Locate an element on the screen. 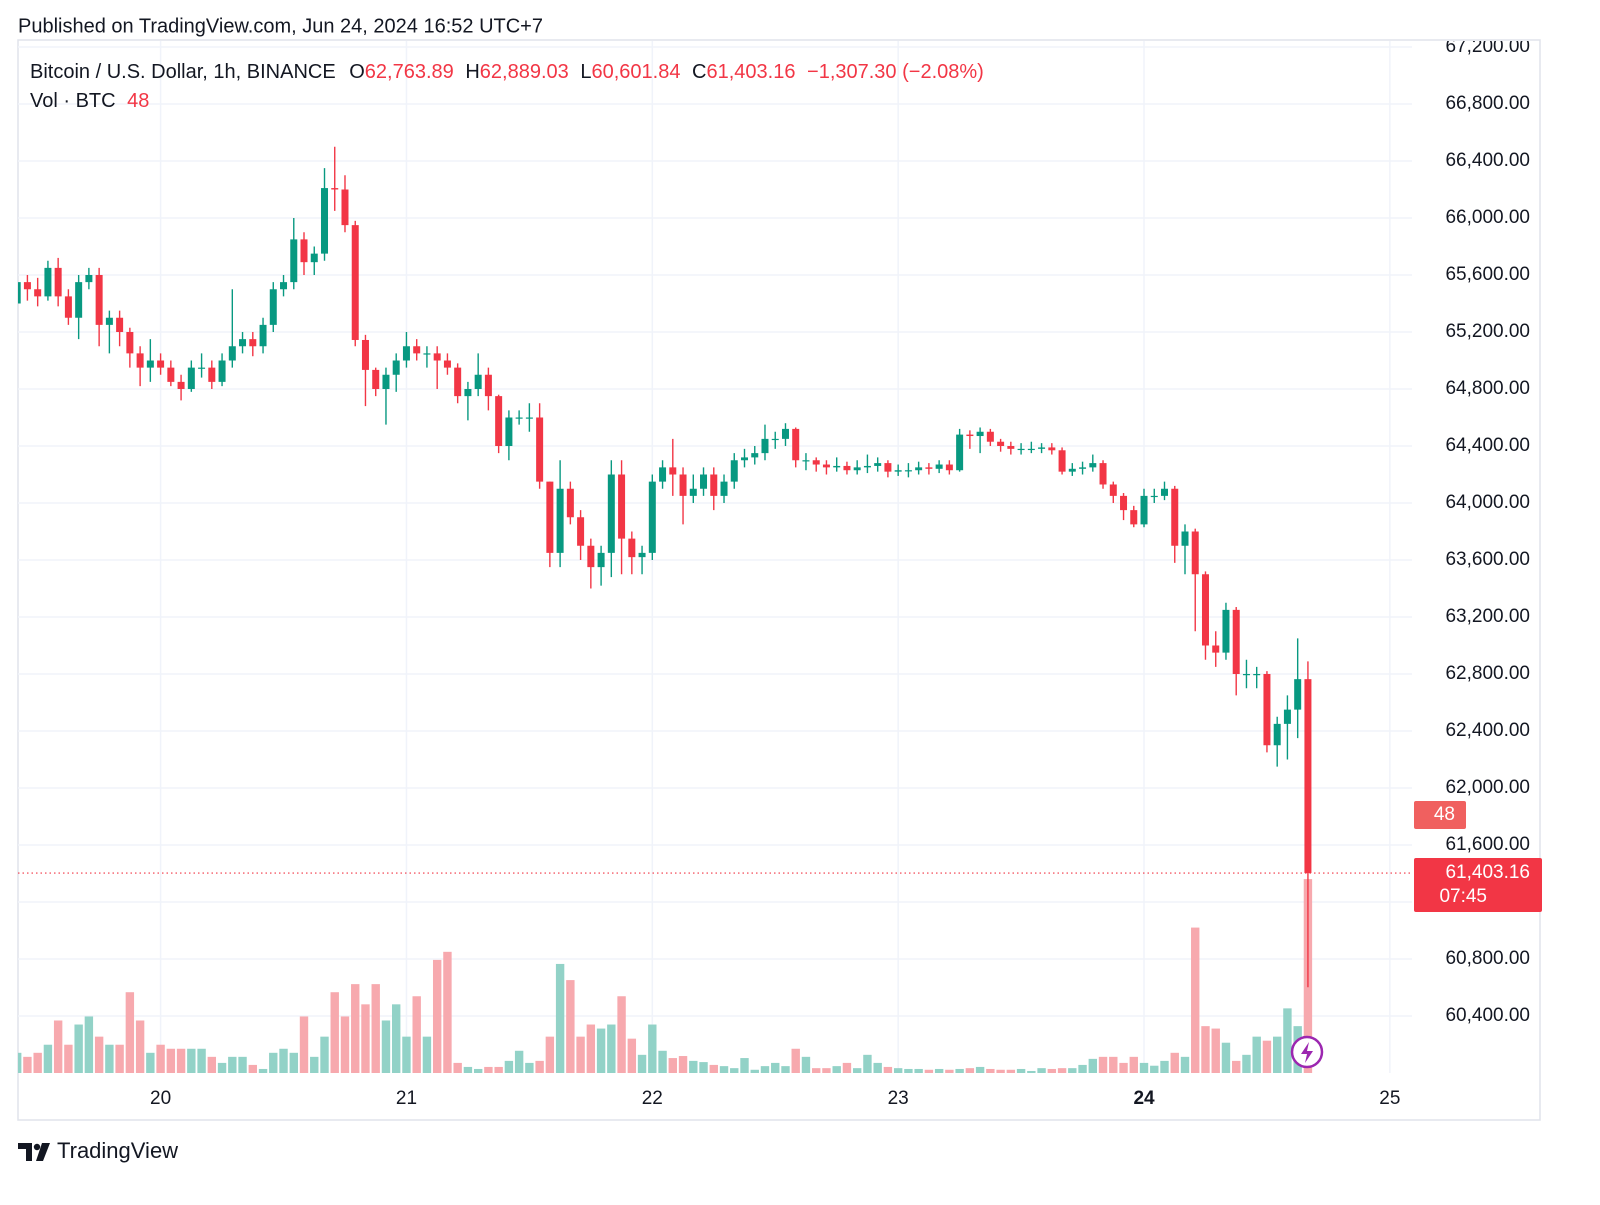 The width and height of the screenshot is (1600, 1205). x-tick-label: 23 is located at coordinates (898, 1098).